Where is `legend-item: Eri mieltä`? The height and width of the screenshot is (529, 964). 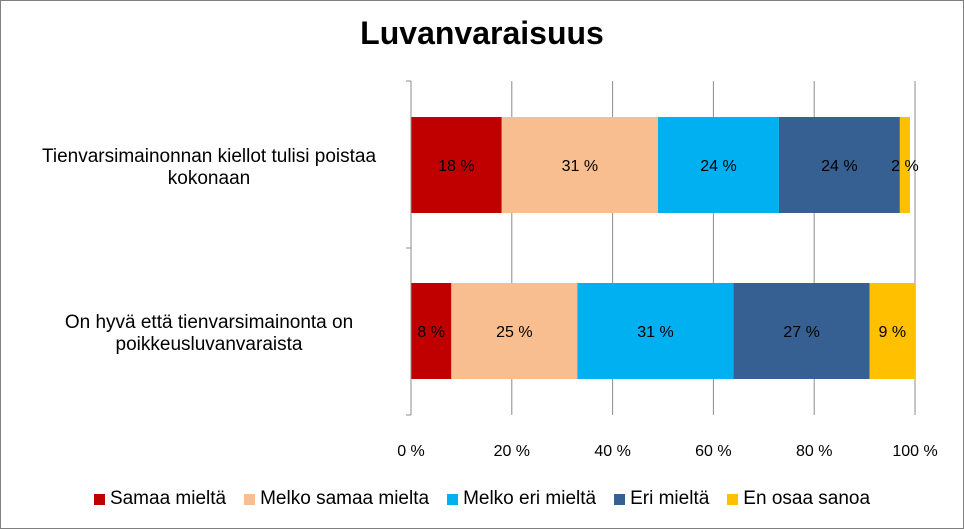 legend-item: Eri mieltä is located at coordinates (661, 499).